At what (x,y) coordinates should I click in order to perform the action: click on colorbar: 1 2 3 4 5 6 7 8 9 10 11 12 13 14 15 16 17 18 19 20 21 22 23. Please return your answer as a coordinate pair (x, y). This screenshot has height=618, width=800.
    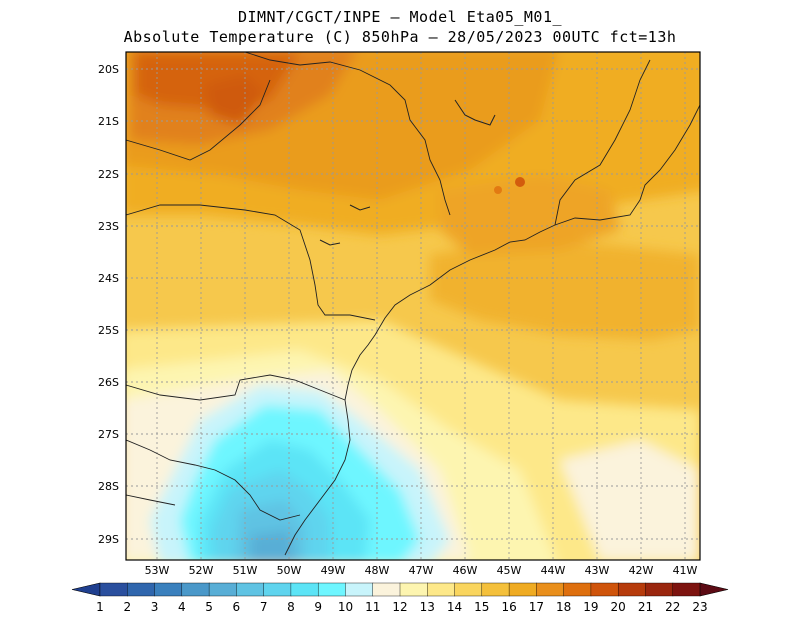
    Looking at the image, I should click on (400, 598).